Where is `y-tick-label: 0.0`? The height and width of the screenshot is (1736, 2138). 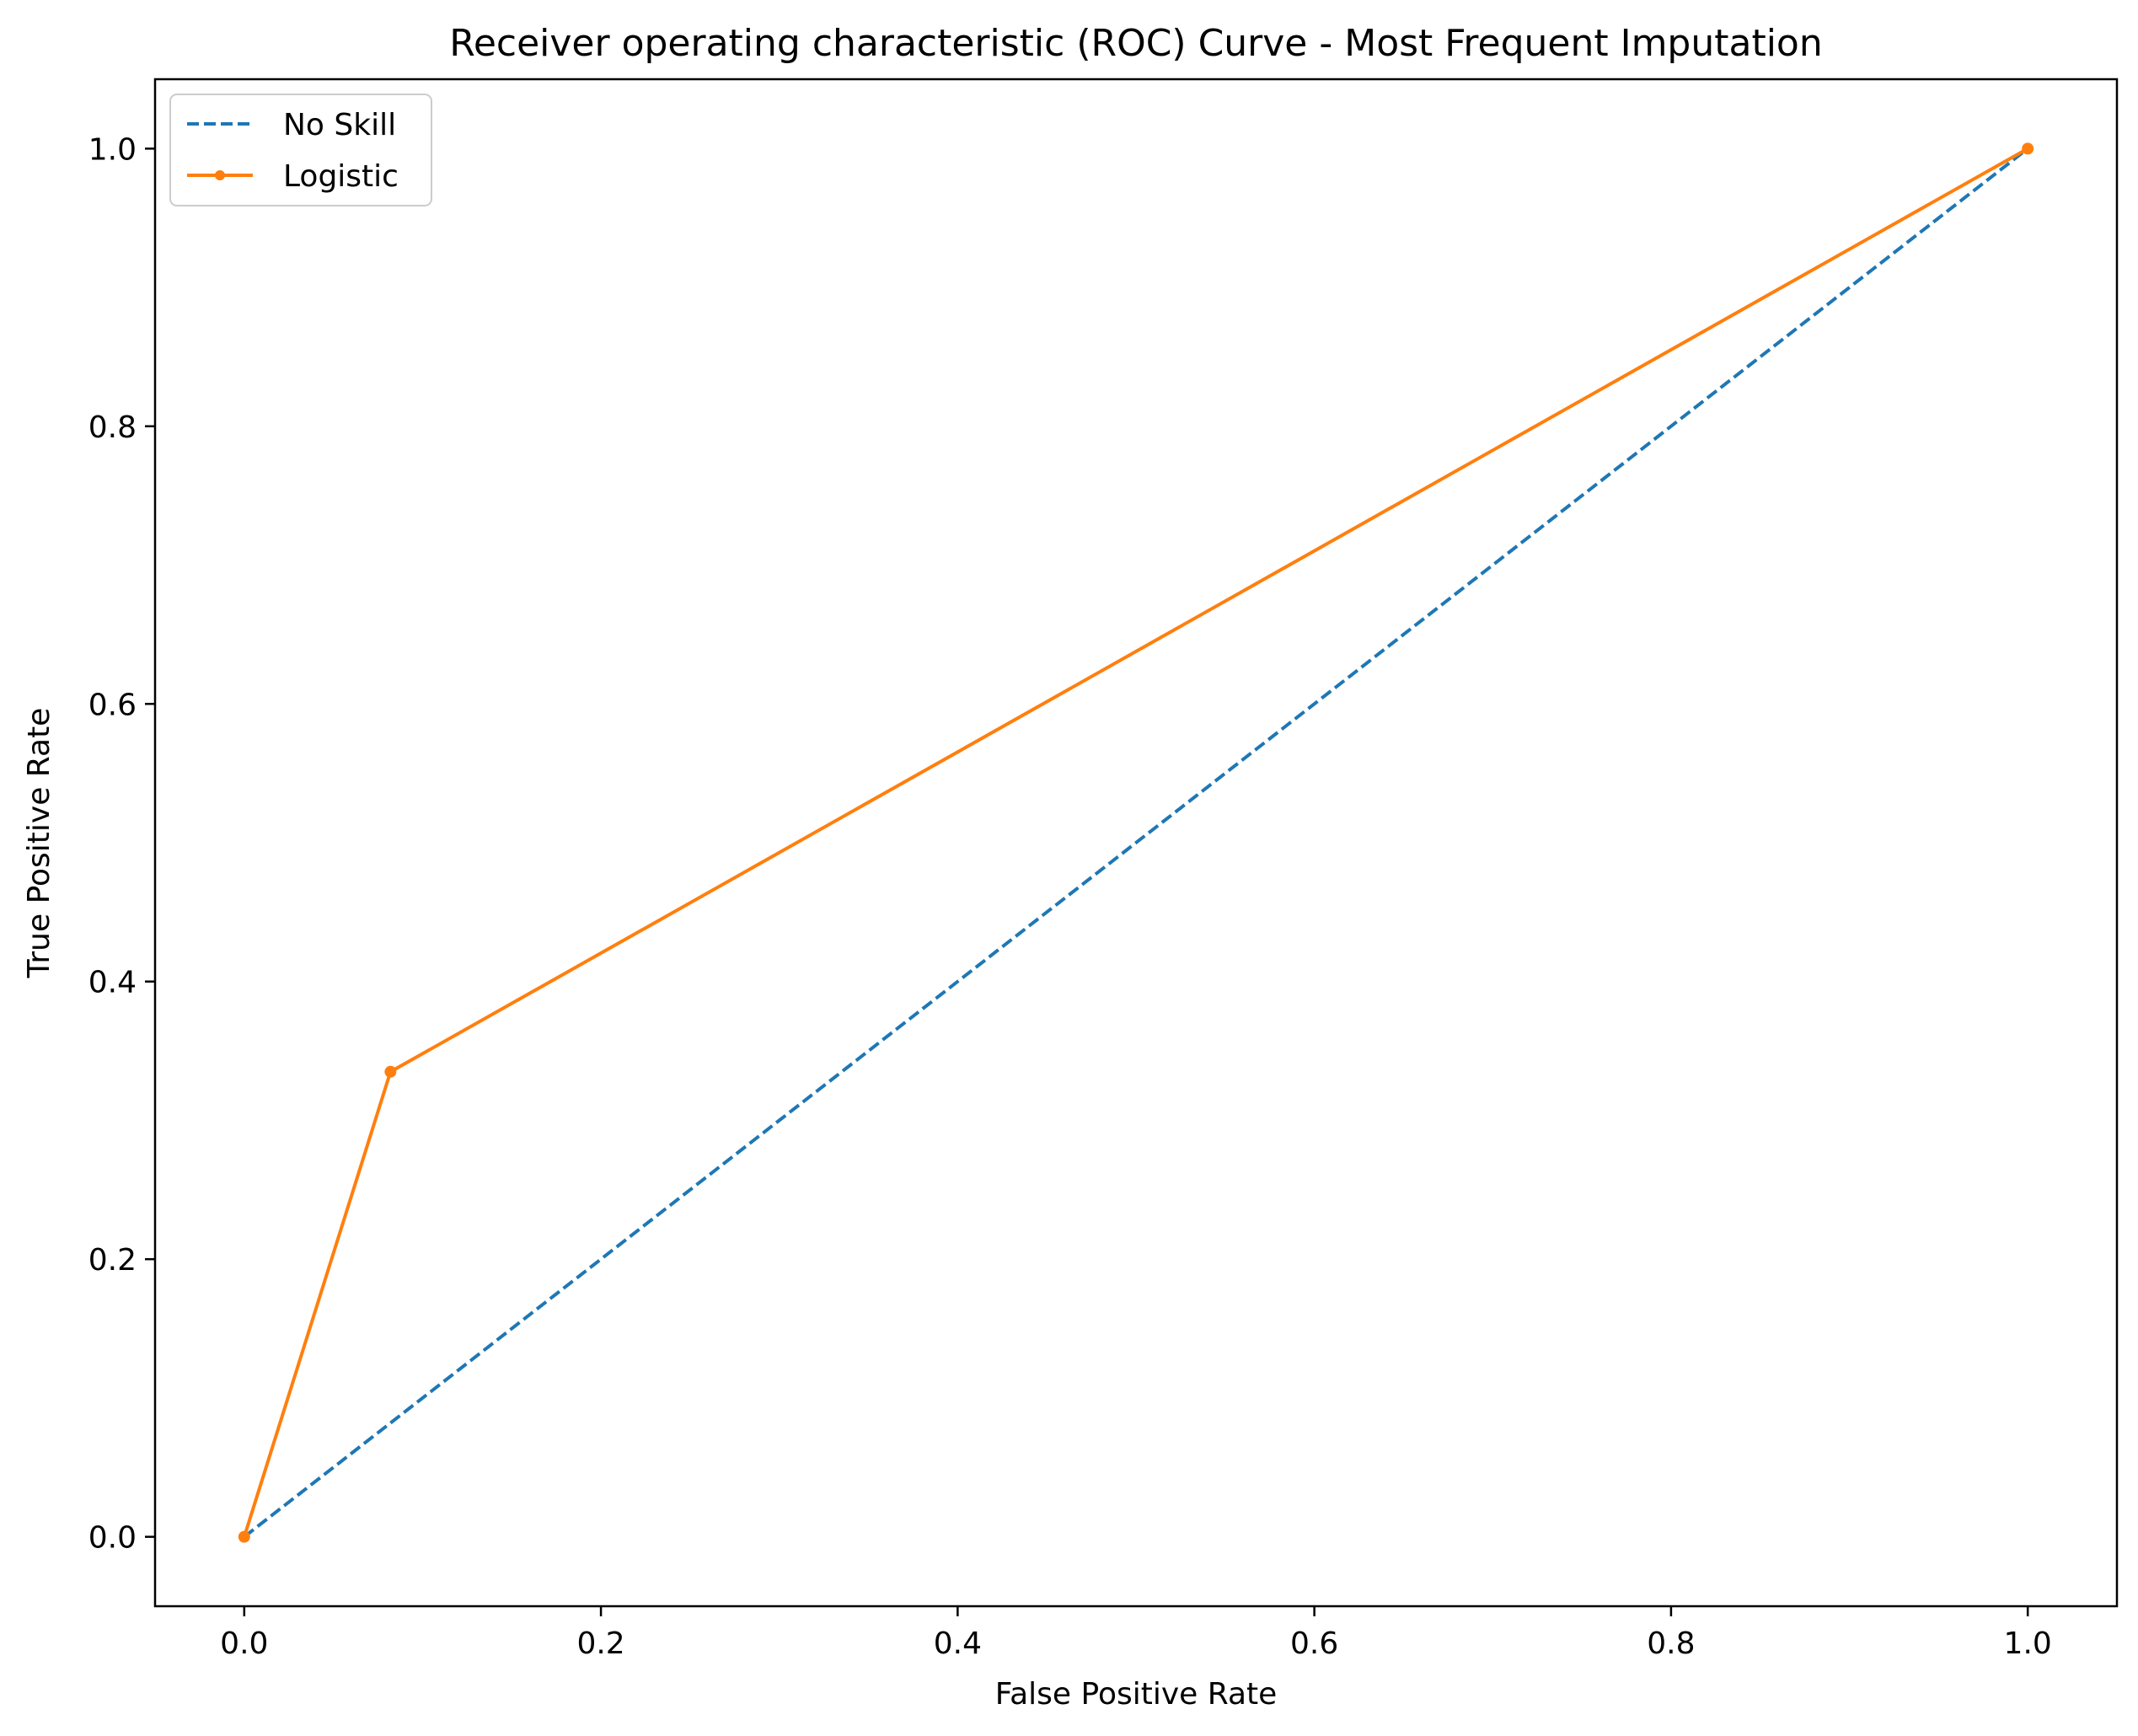
y-tick-label: 0.0 is located at coordinates (112, 1538).